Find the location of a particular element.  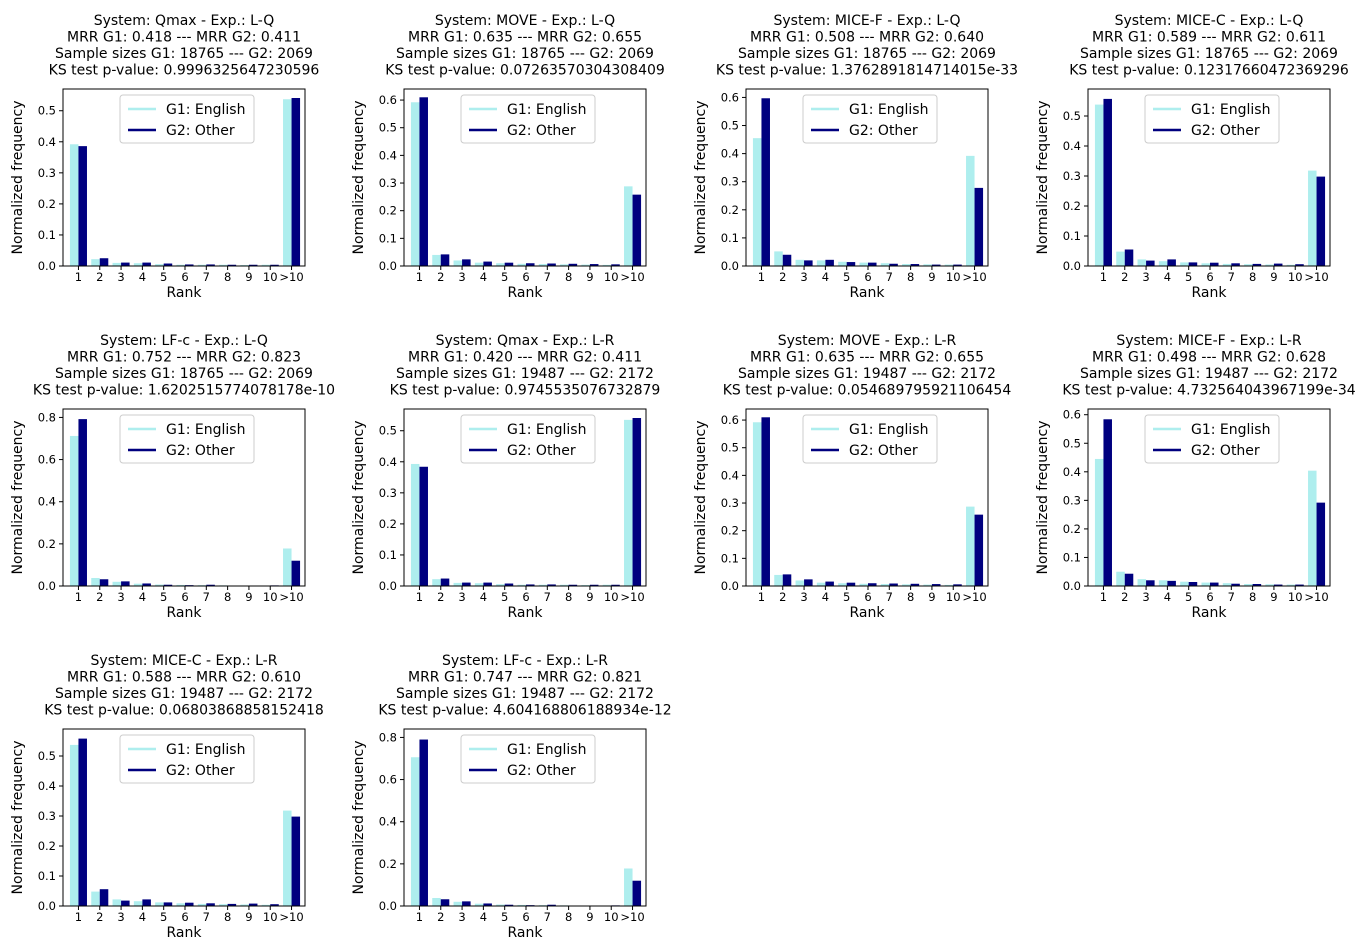

subplot-title-line: MRR G1: 0.635 --- MRR G2: 0.655 is located at coordinates (525, 38).